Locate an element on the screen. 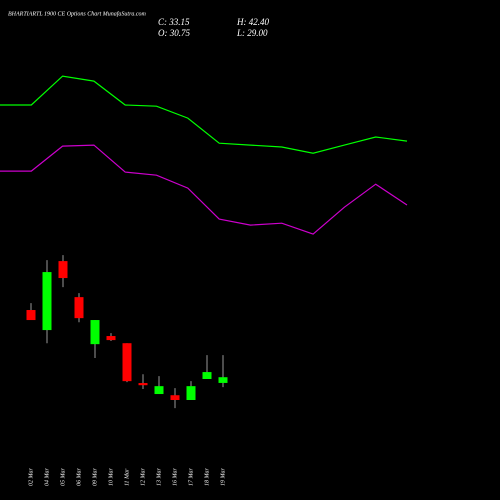 This screenshot has width=500, height=500. x-tick-label: 09 Mar is located at coordinates (95, 477).